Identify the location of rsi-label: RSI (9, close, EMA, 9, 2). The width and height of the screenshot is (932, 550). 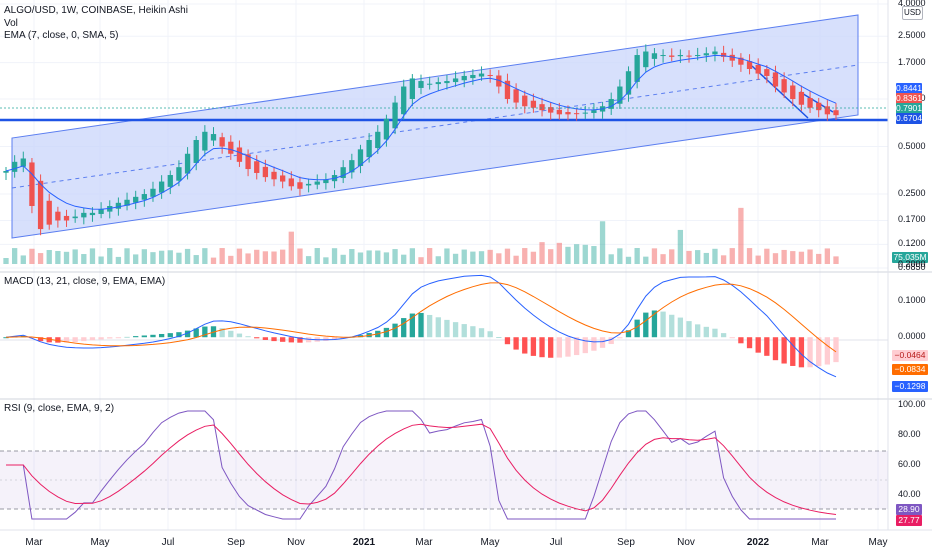
(59, 408).